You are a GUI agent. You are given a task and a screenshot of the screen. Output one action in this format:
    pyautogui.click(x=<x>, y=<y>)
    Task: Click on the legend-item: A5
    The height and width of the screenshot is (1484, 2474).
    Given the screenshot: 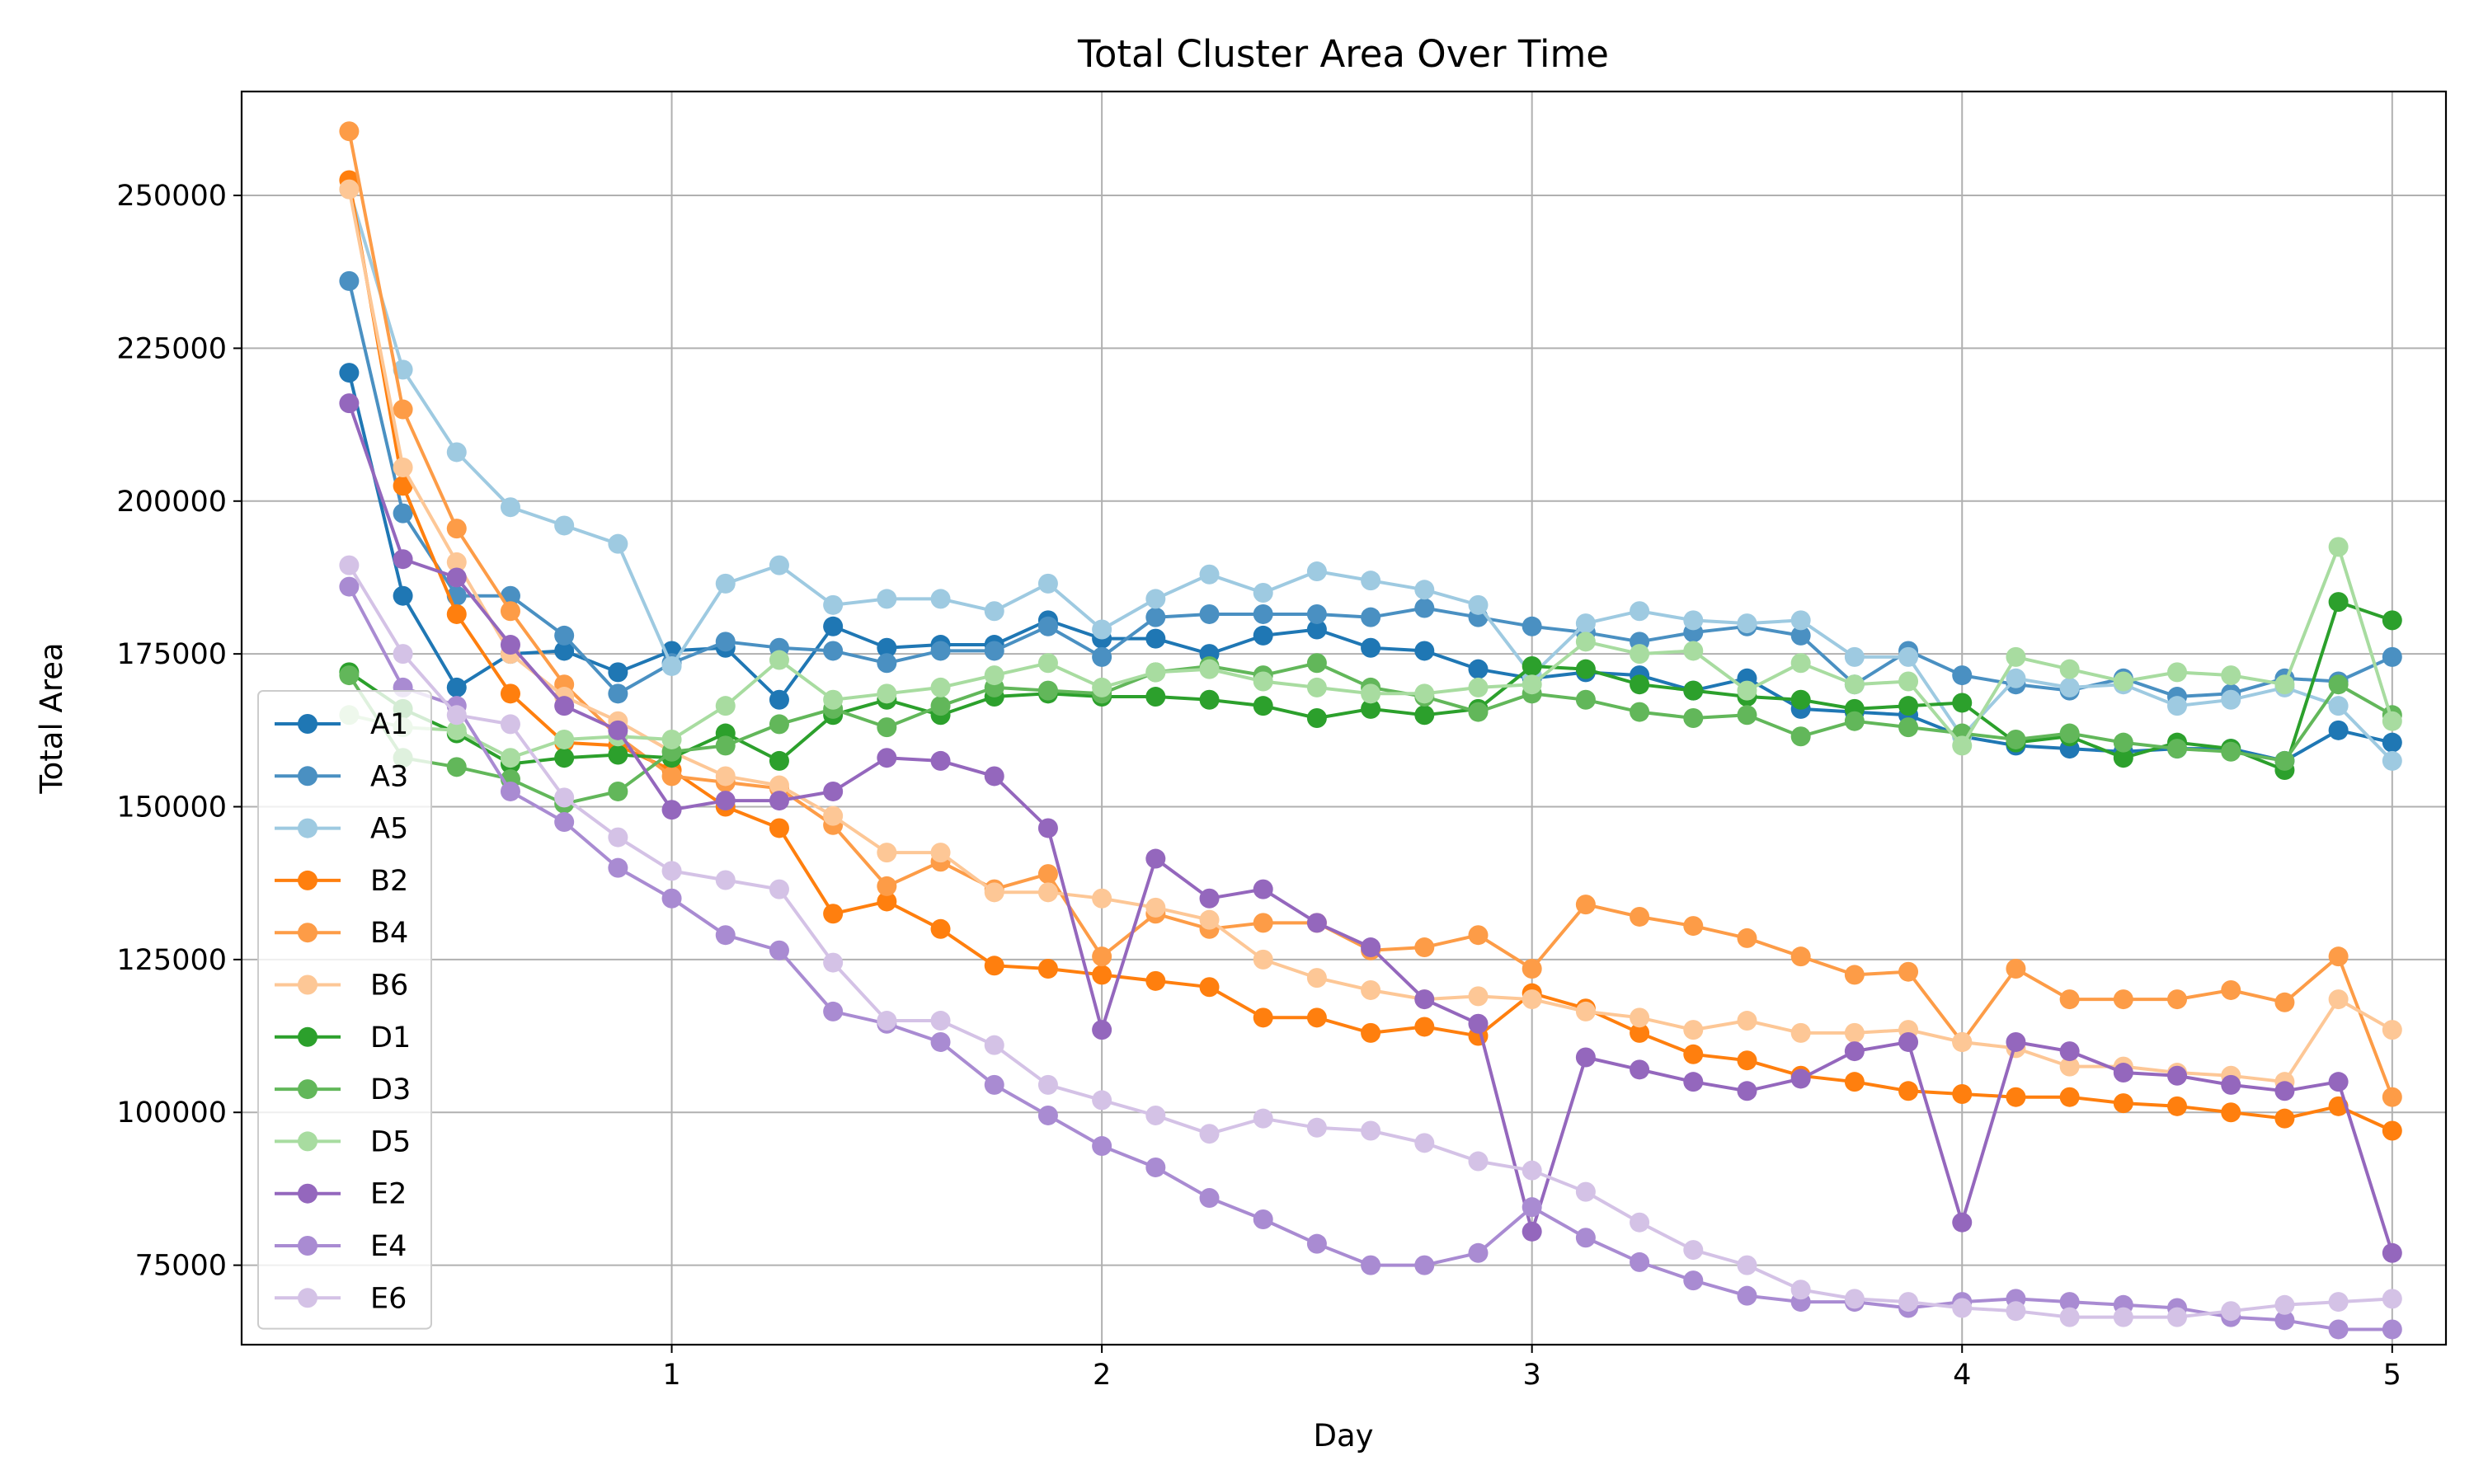 What is the action you would take?
    pyautogui.click(x=341, y=829)
    